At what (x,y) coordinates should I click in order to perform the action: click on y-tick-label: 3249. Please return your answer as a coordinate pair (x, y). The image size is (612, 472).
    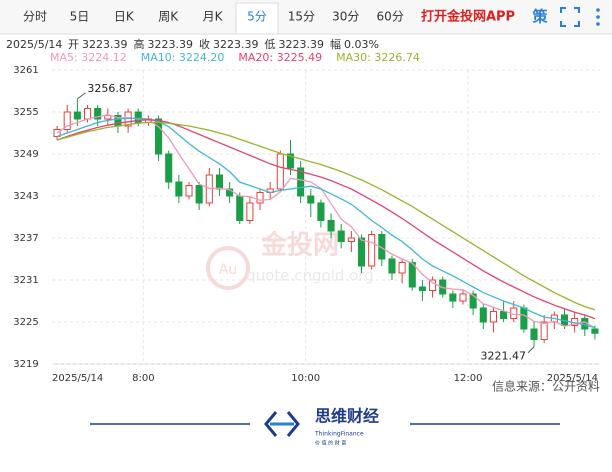
    Looking at the image, I should click on (25, 154).